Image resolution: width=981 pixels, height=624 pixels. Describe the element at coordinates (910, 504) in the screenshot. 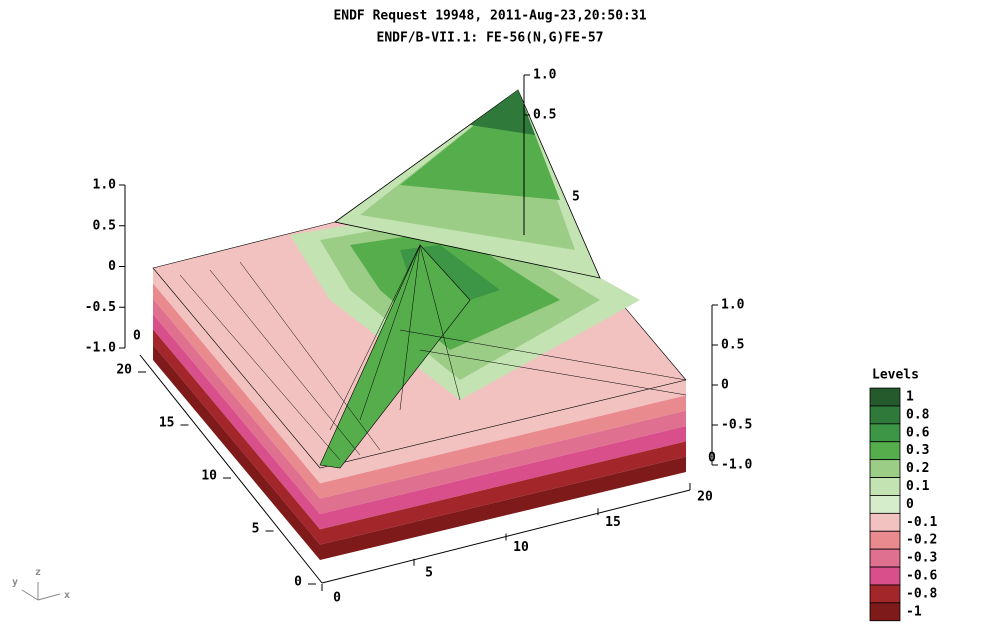

I see `legend-label: 0` at that location.